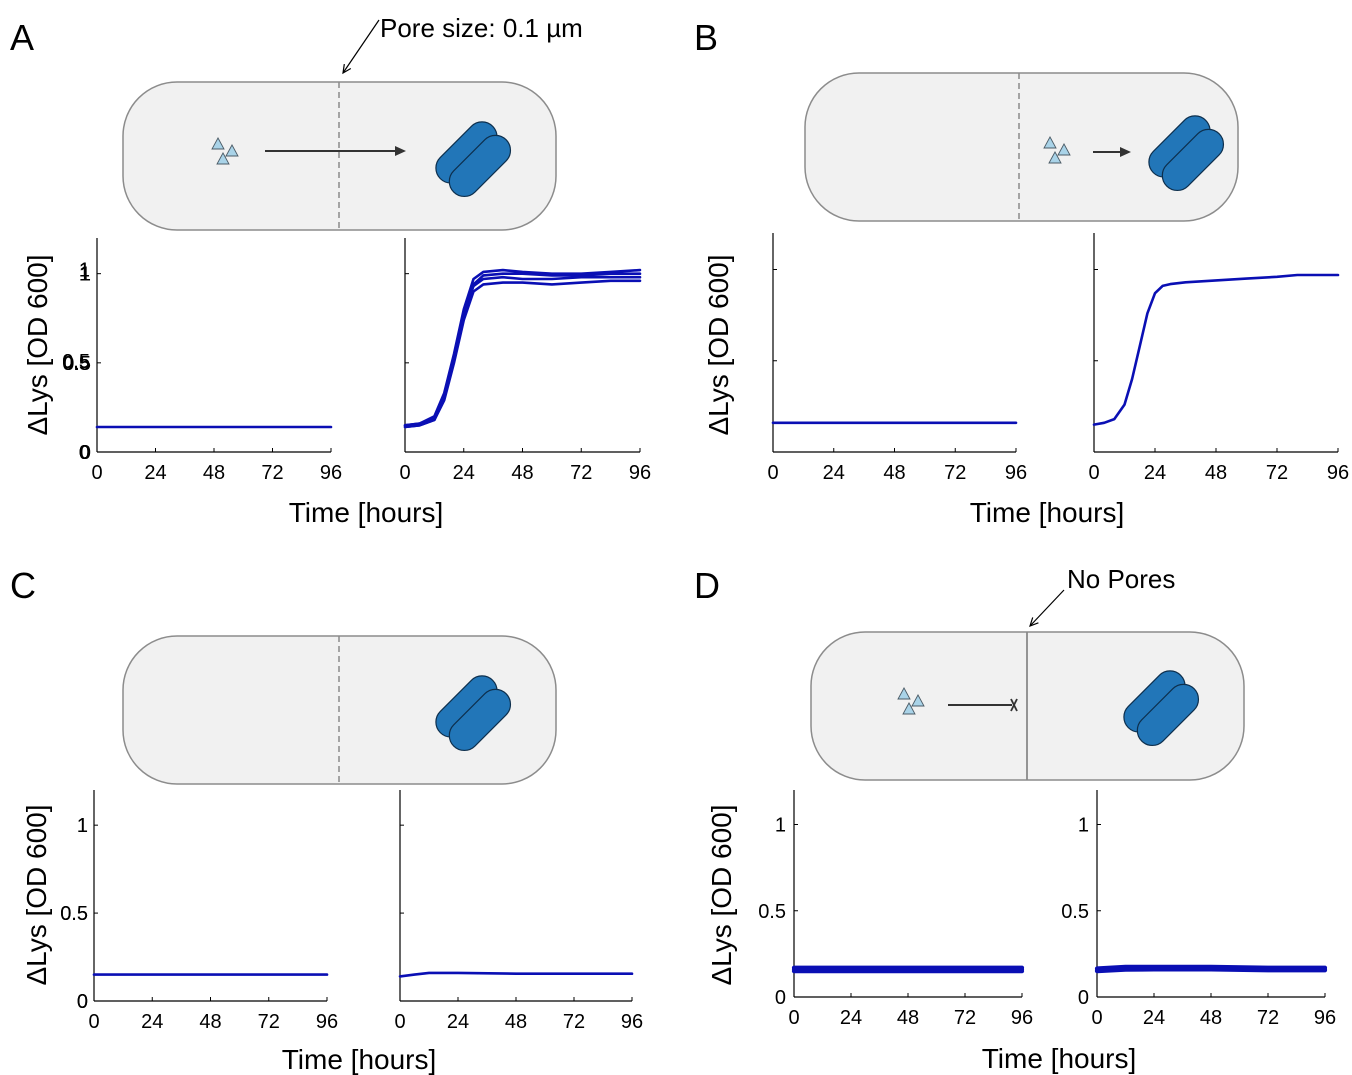  What do you see at coordinates (356, 361) in the screenshot?
I see `chart-a-right: 0 24 48 72 96 0 0.5 1` at bounding box center [356, 361].